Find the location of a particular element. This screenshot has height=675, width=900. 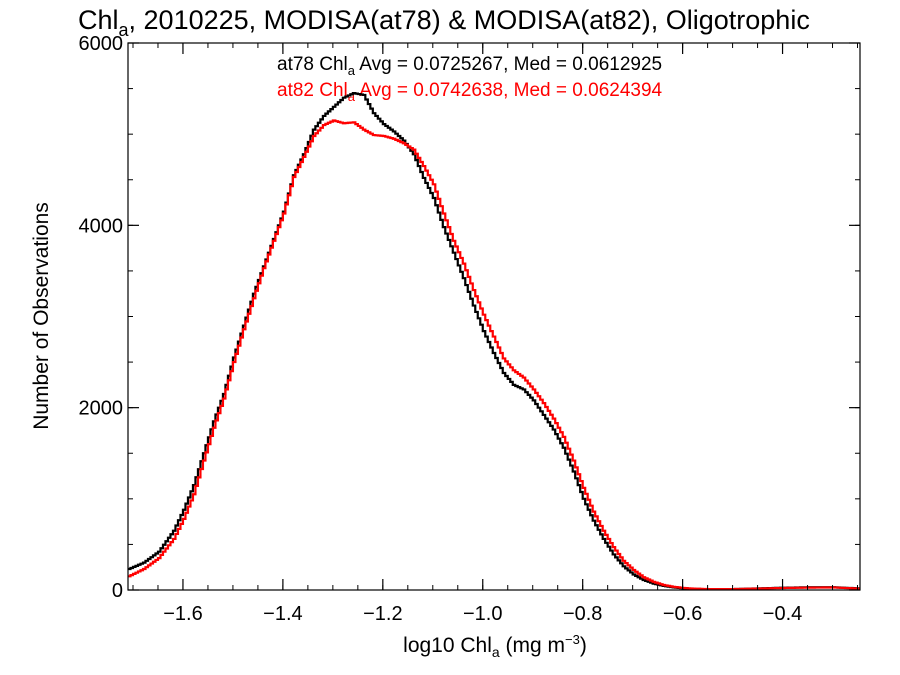

x-tick-label: −0.4 is located at coordinates (782, 614).